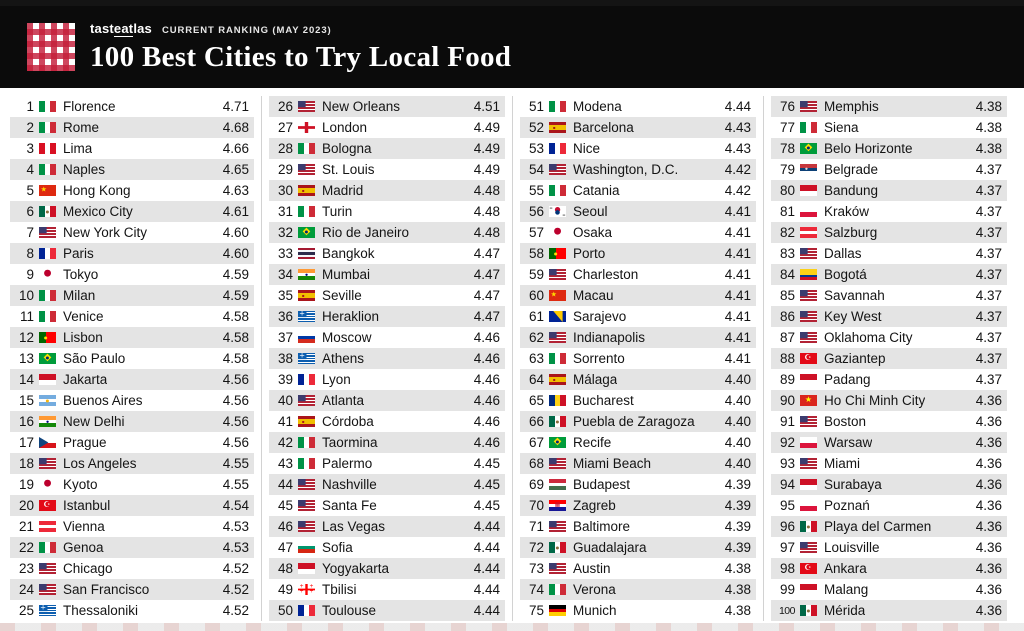  I want to click on city-name: Osaka, so click(593, 232).